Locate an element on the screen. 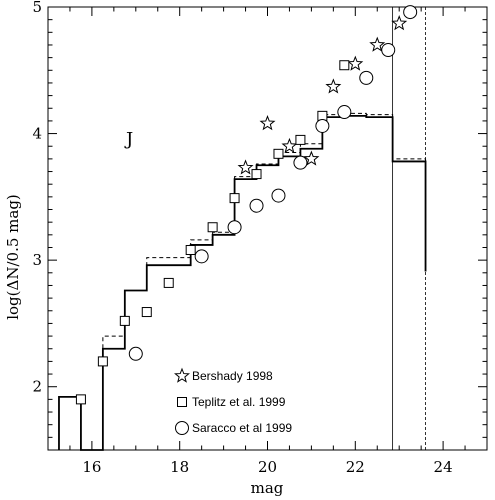  x-tick-label: 22 is located at coordinates (355, 467).